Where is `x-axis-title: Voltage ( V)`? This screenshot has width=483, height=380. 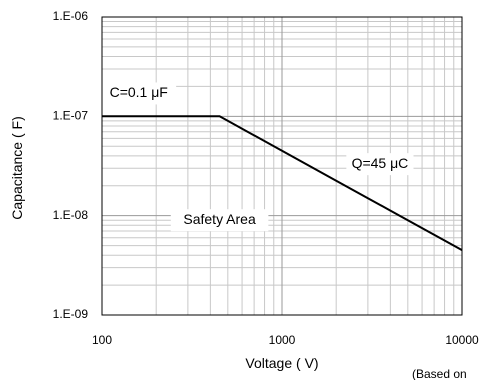 x-axis-title: Voltage ( V) is located at coordinates (281, 363).